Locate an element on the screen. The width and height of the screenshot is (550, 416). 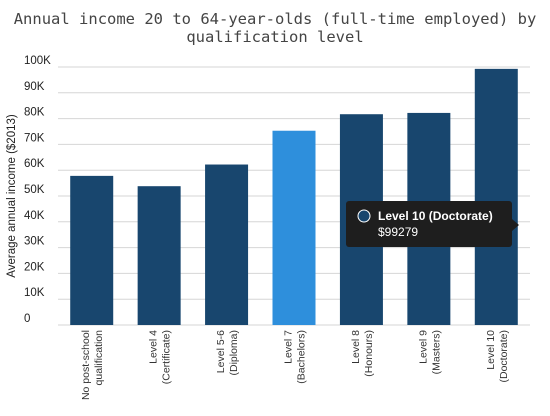
y-axis-label: Average annual income ($2013) is located at coordinates (12, 196).